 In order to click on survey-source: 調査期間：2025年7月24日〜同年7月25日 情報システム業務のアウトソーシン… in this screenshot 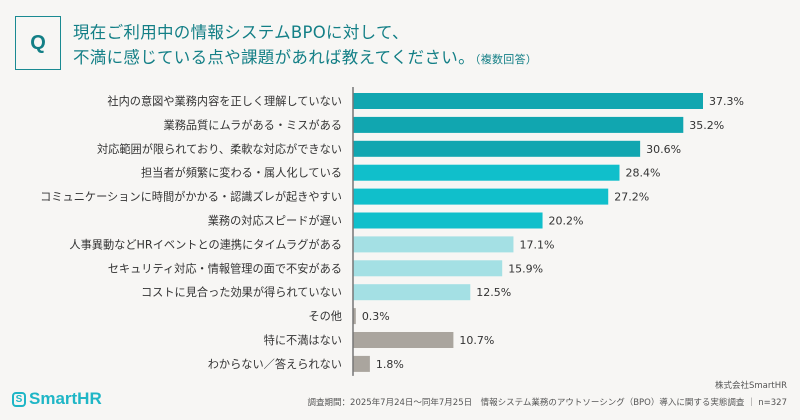, I will do `click(547, 403)`.